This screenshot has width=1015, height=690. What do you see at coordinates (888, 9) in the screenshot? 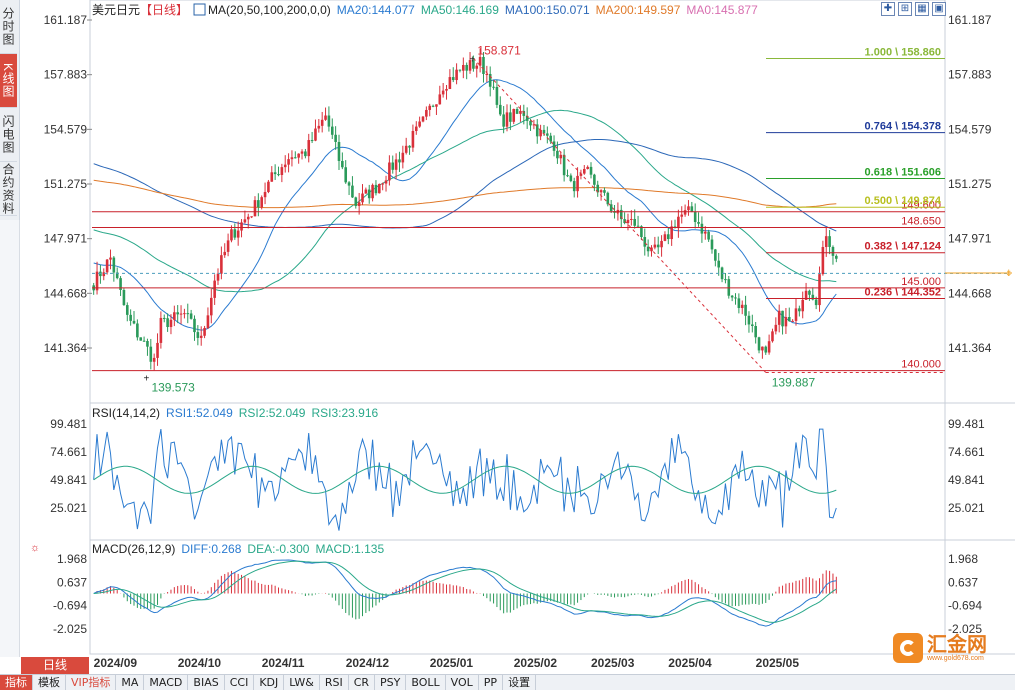
I see `crosshair-icon: ✚` at bounding box center [888, 9].